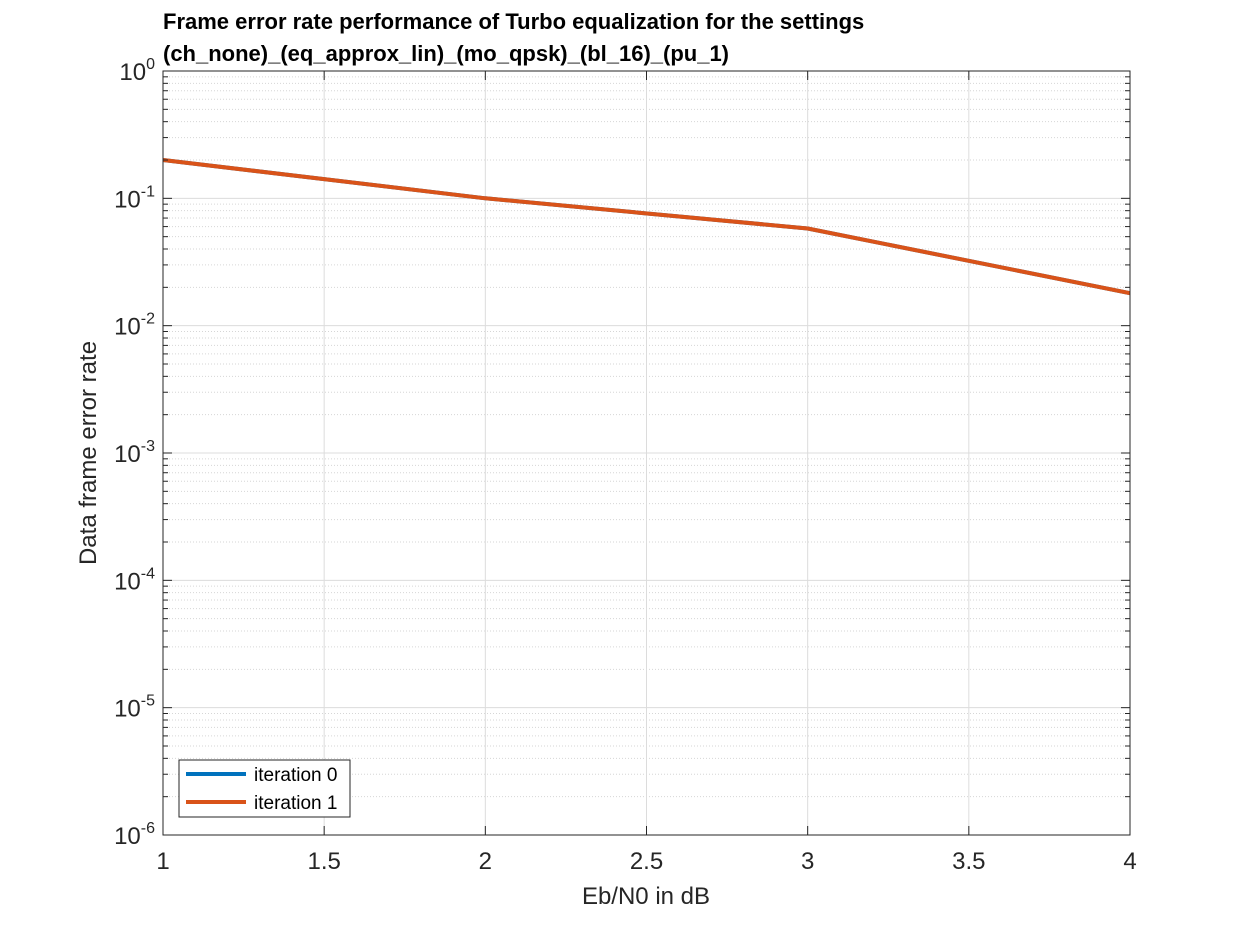 The height and width of the screenshot is (938, 1250). What do you see at coordinates (137, 71) in the screenshot?
I see `y-tick-label: 10⁰` at bounding box center [137, 71].